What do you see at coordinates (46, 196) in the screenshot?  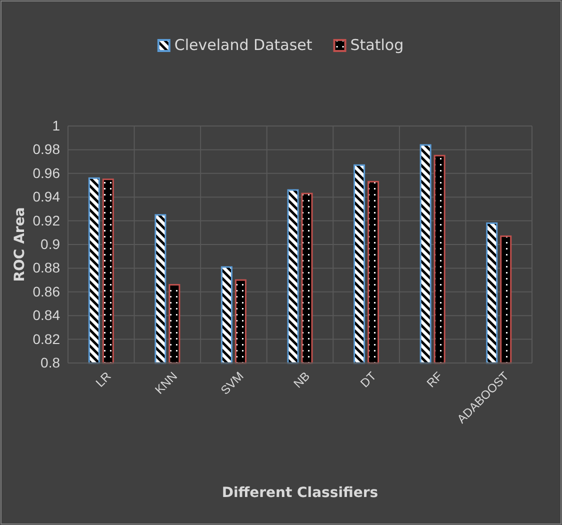 I see `y-tick-label: 0.94` at bounding box center [46, 196].